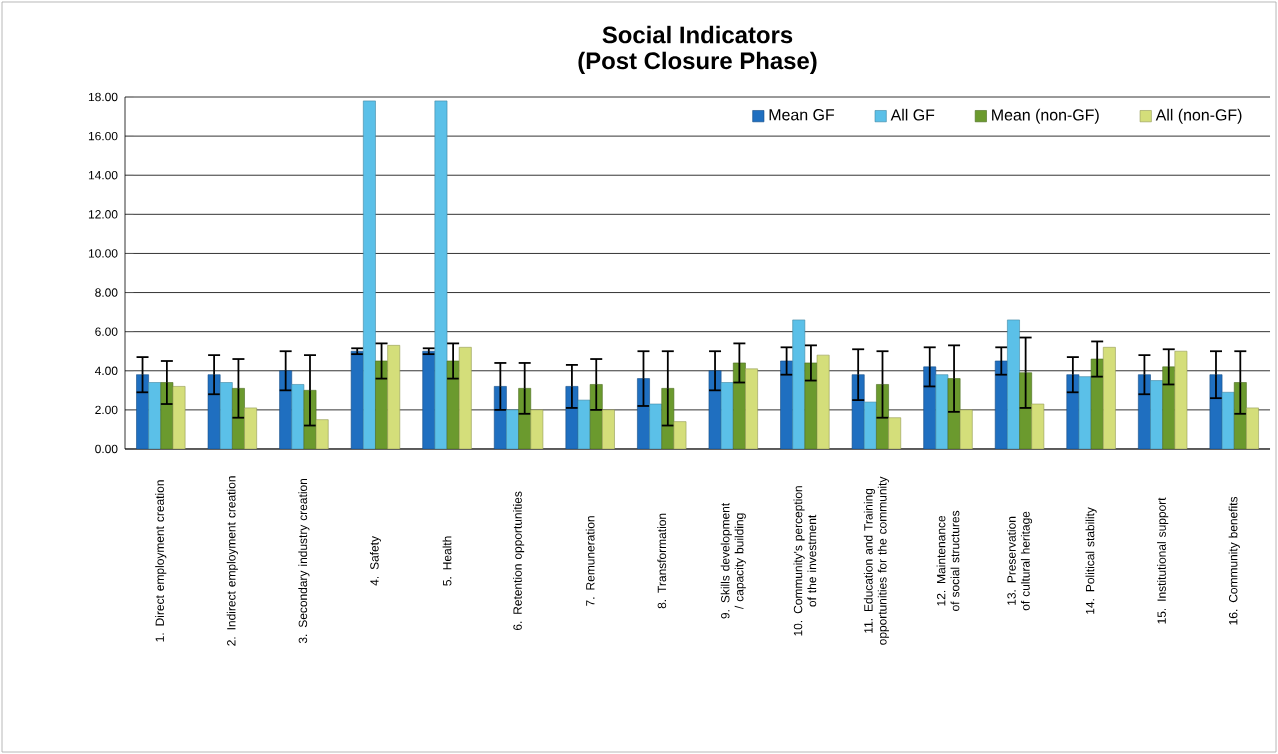 The width and height of the screenshot is (1278, 754). I want to click on y-tick-label: 10.00, so click(103, 253).